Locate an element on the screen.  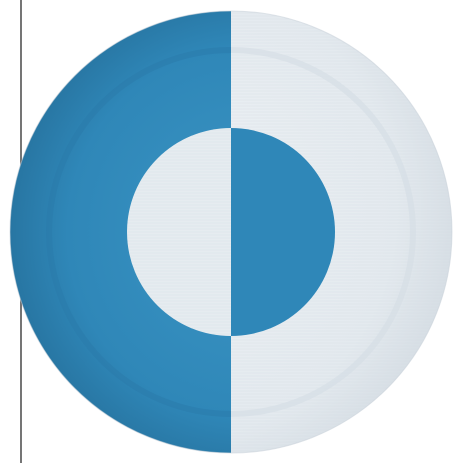
inner-circle-left-half is located at coordinates (179, 232).